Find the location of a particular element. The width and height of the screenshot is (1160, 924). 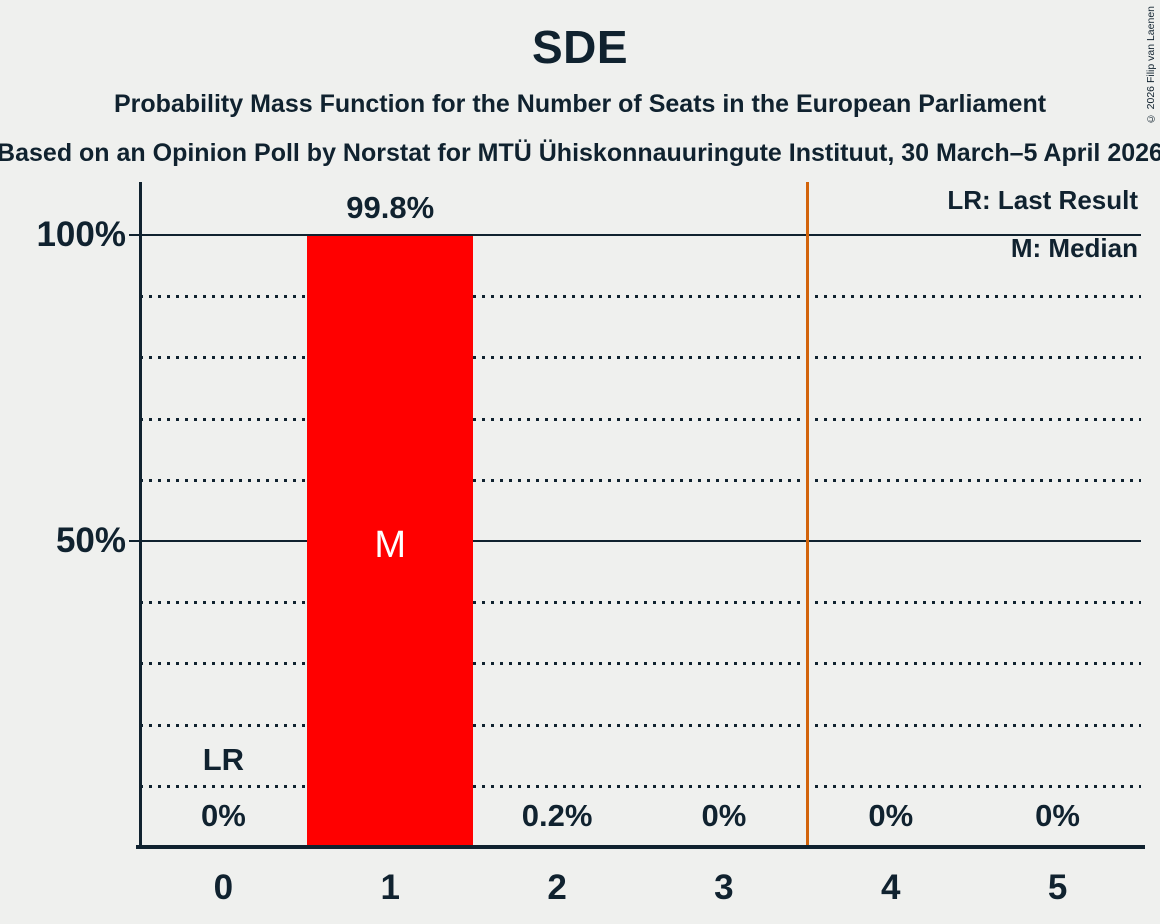

y-tick-label-50: 50% is located at coordinates (90, 540).